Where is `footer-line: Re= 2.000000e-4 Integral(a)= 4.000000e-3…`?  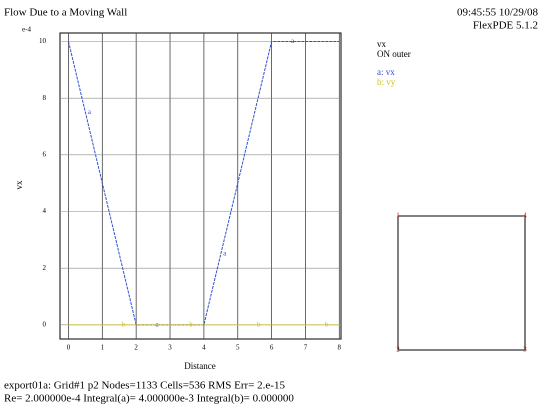
footer-line: Re= 2.000000e-4 Integral(a)= 4.000000e-3… is located at coordinates (149, 399).